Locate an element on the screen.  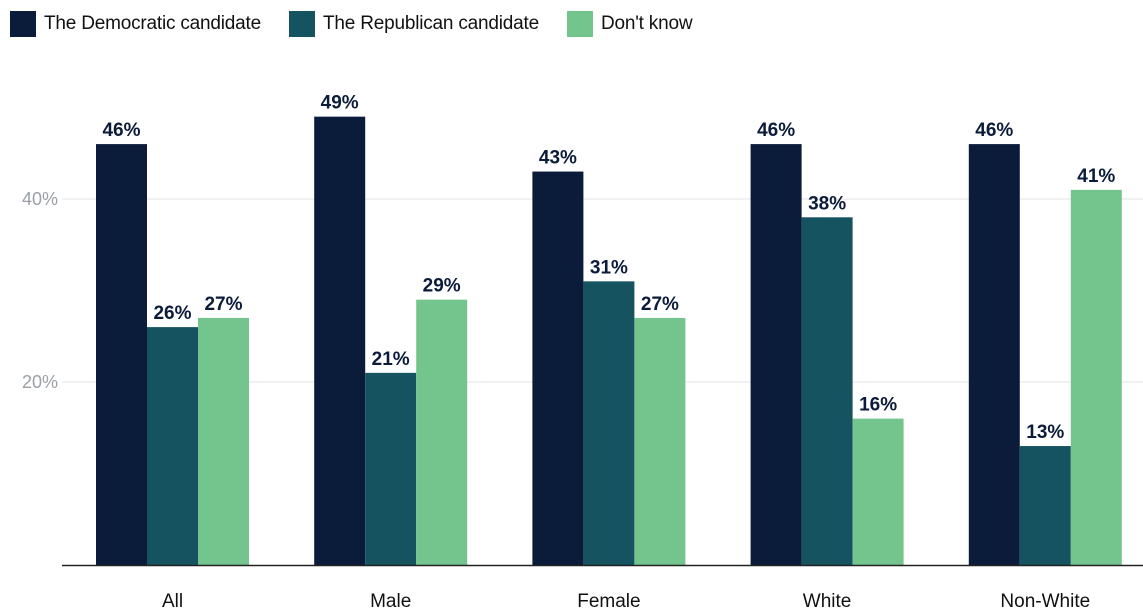
bar-value-label: 29% is located at coordinates (442, 286).